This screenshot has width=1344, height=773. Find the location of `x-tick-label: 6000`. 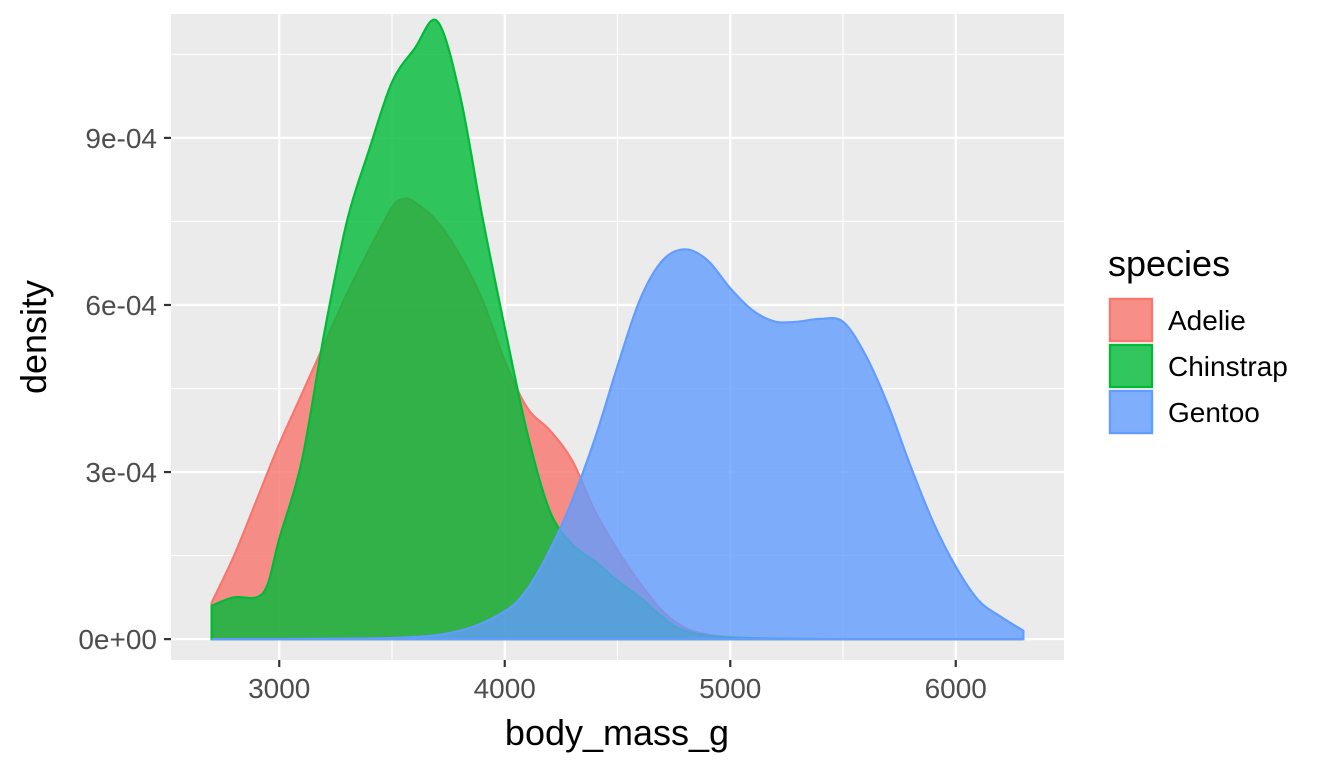

x-tick-label: 6000 is located at coordinates (956, 688).